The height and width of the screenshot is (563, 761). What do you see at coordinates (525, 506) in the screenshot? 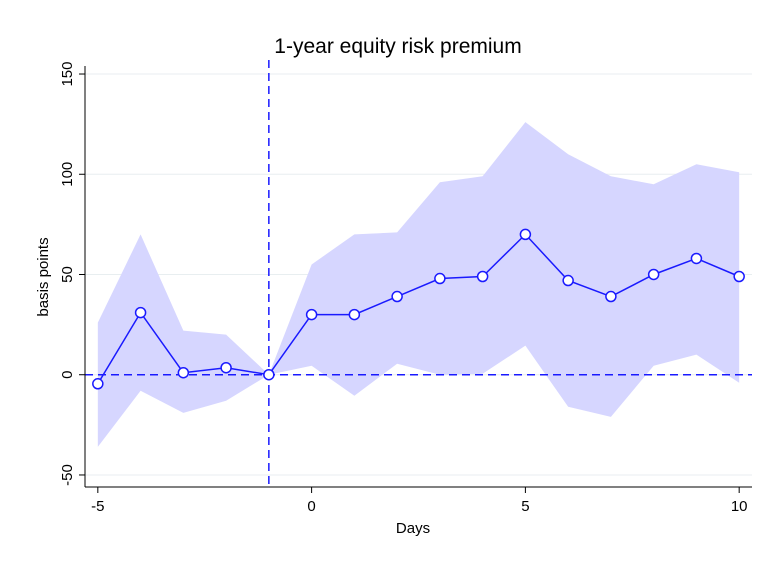
I see `x-tick-label: 5` at bounding box center [525, 506].